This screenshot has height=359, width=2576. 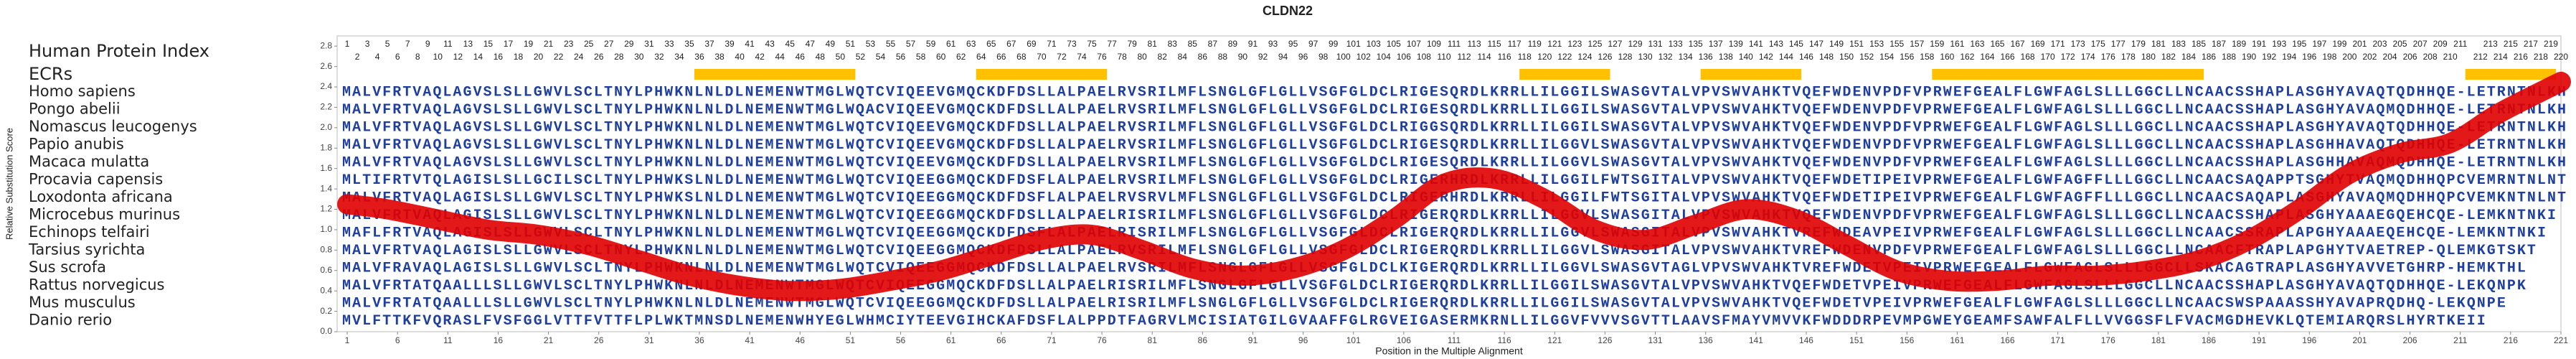 What do you see at coordinates (387, 44) in the screenshot?
I see `protein-index: 5` at bounding box center [387, 44].